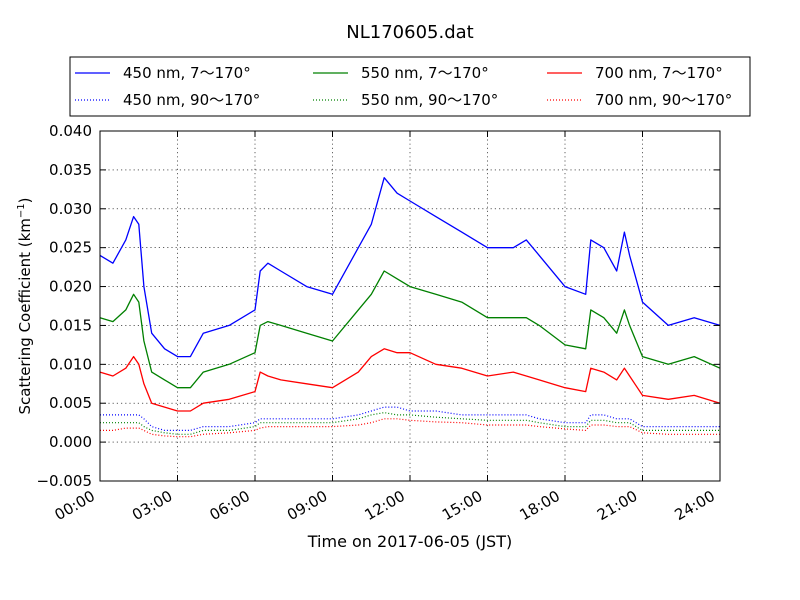 This screenshot has height=600, width=800. Describe the element at coordinates (21, 210) in the screenshot. I see `y-axis-label-unit-exponent: −1` at that location.